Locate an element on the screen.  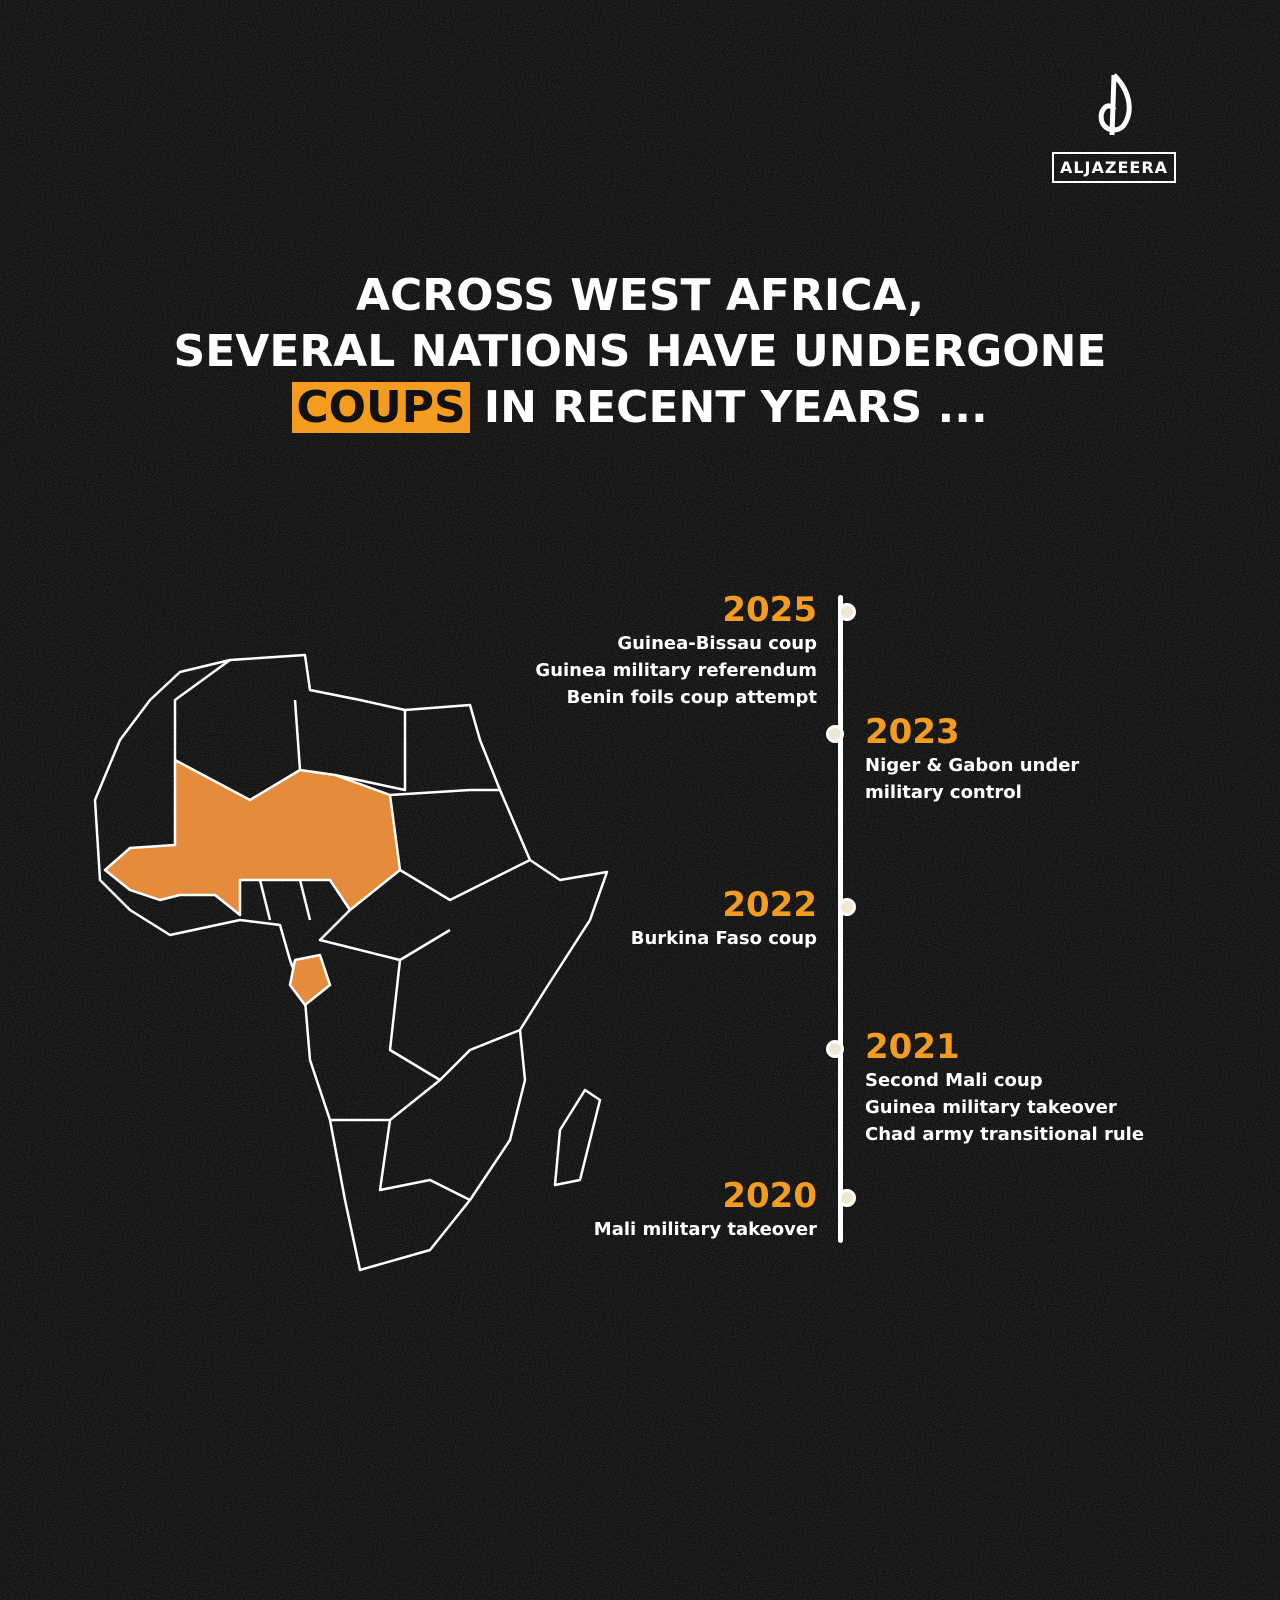
timeline-entry: 2020 Mali military takeover is located at coordinates (724, 1209).